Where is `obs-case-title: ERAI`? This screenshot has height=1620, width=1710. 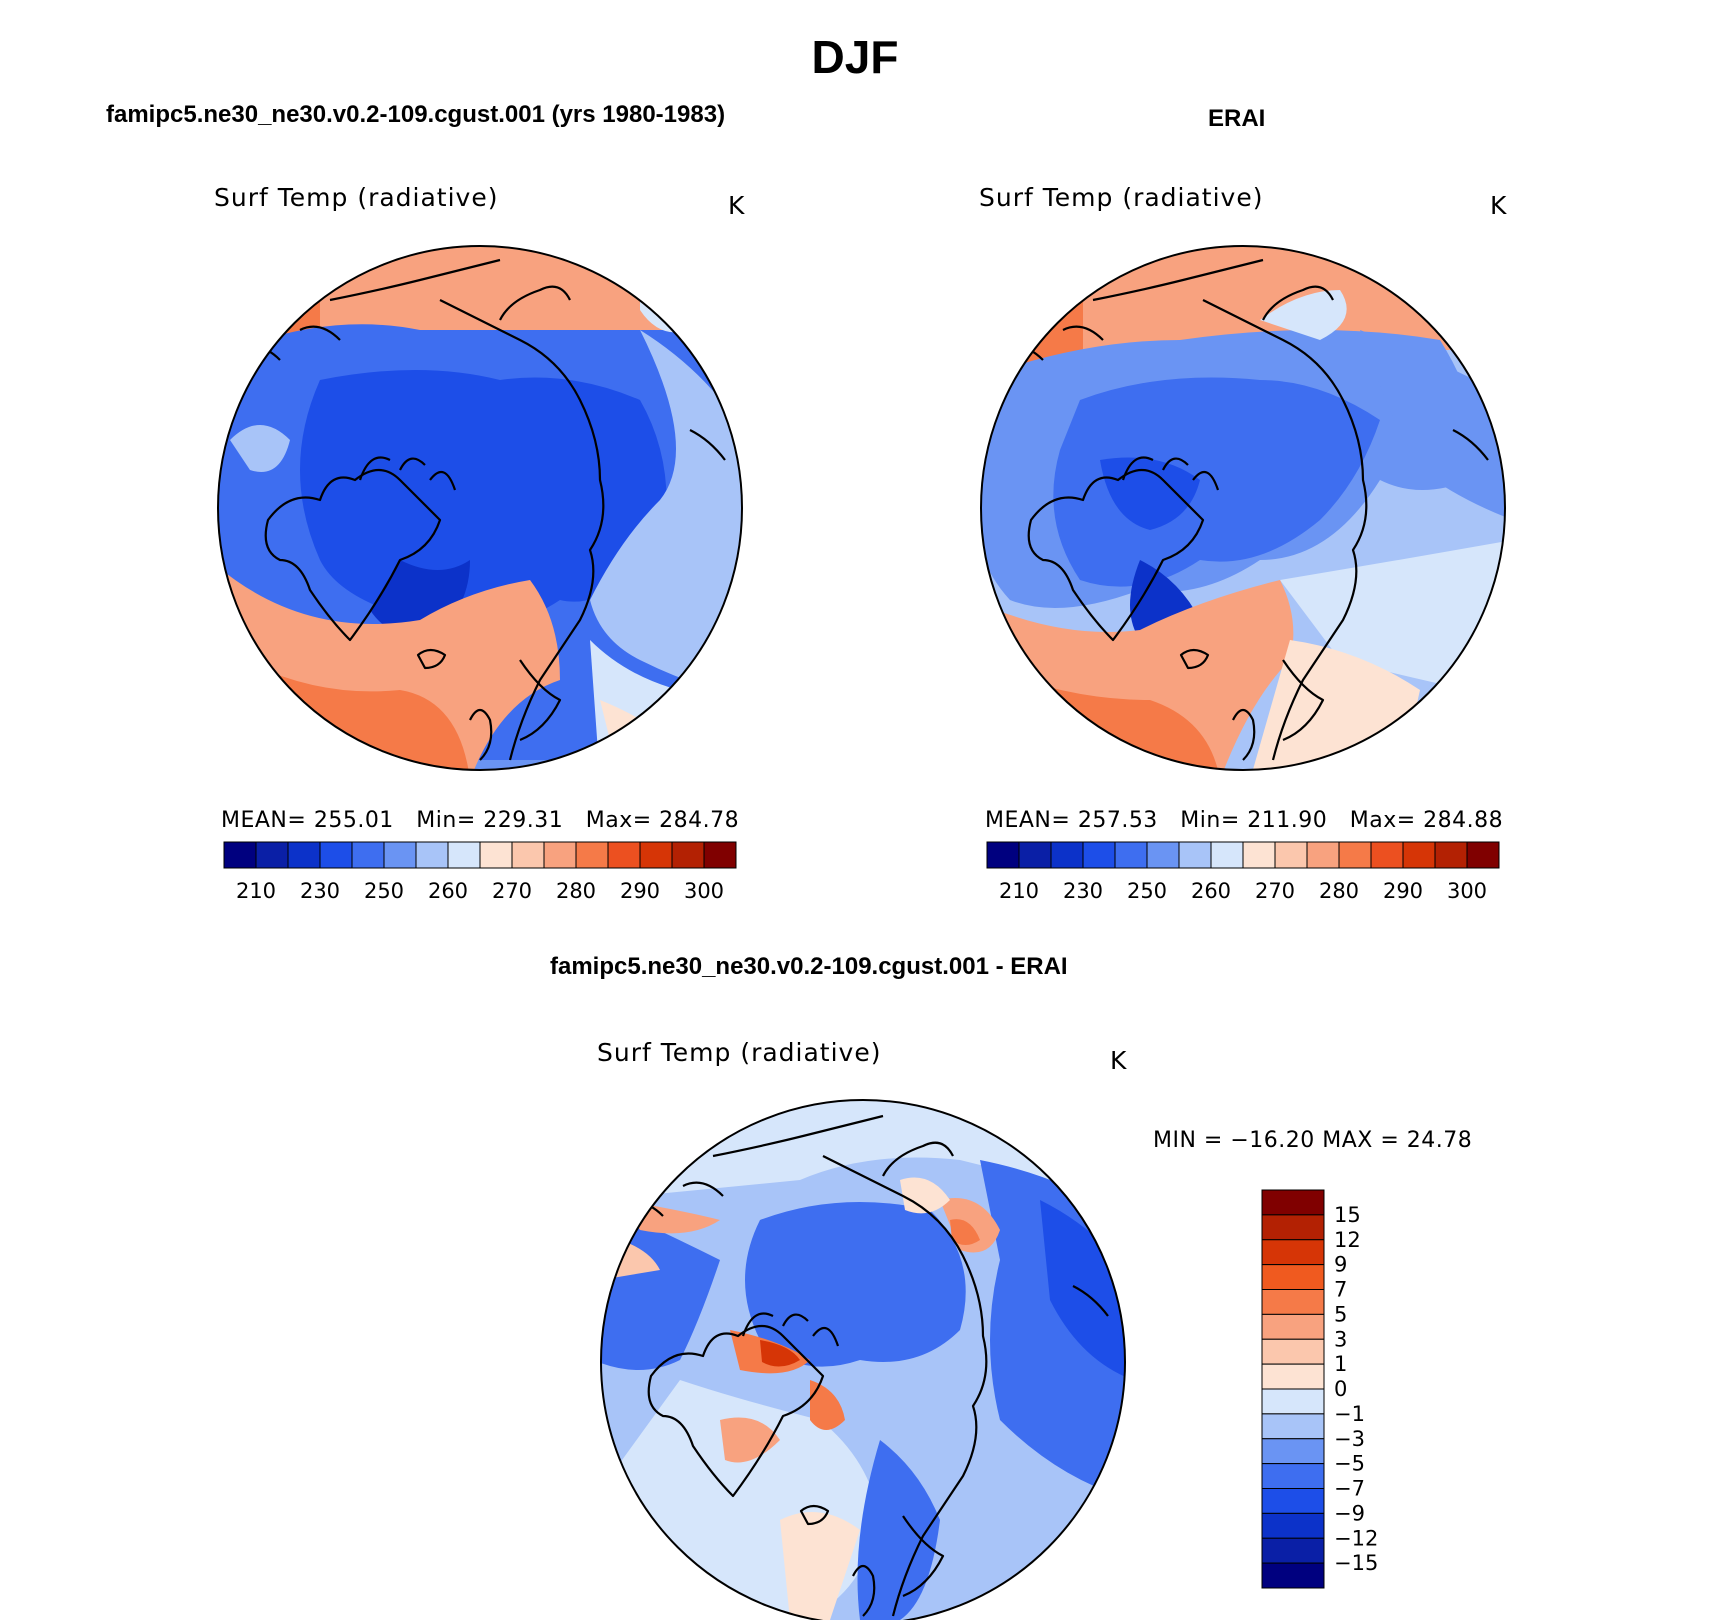 obs-case-title: ERAI is located at coordinates (1237, 118).